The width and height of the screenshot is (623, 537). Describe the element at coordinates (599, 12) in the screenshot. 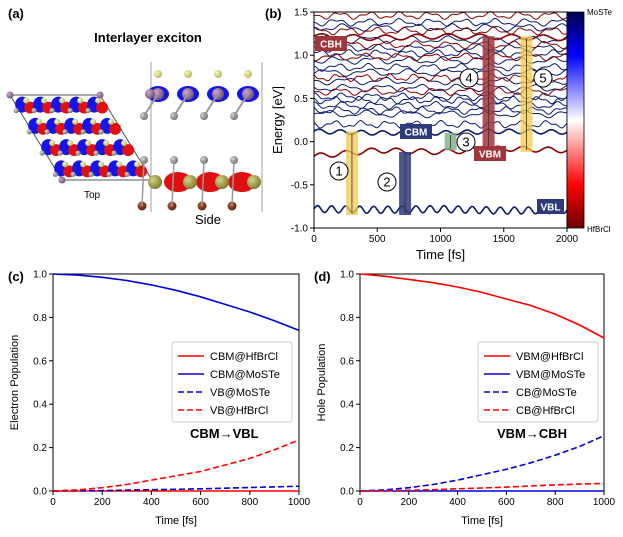

I see `colorbar-top-label: MoSTe` at that location.